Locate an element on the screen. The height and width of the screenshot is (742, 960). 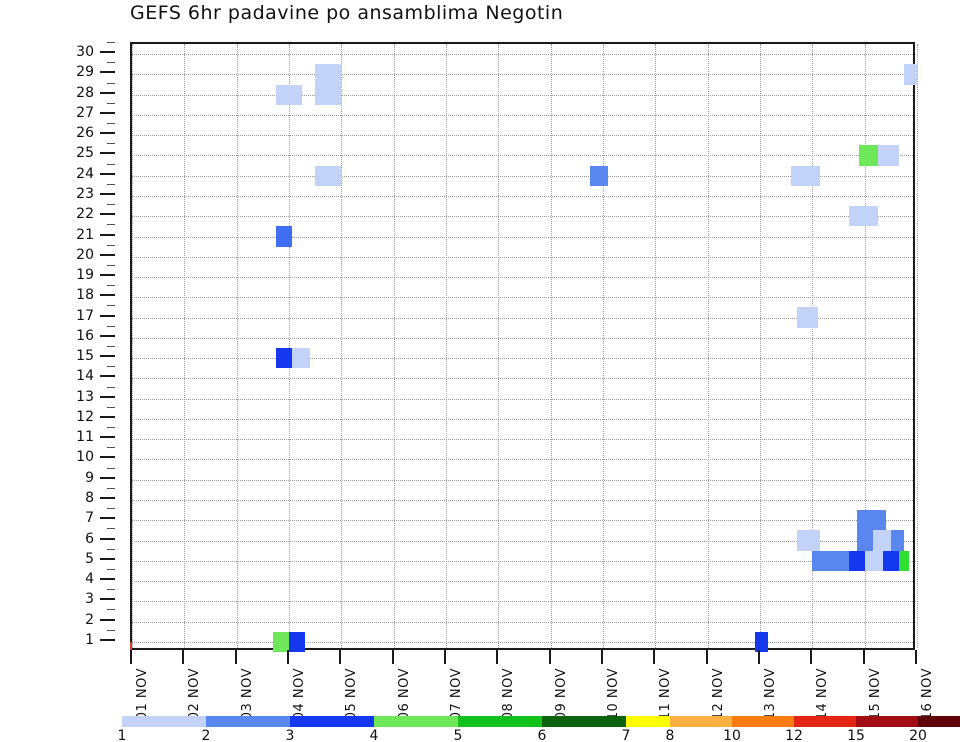
colorbar-tick-label: 7 is located at coordinates (626, 735).